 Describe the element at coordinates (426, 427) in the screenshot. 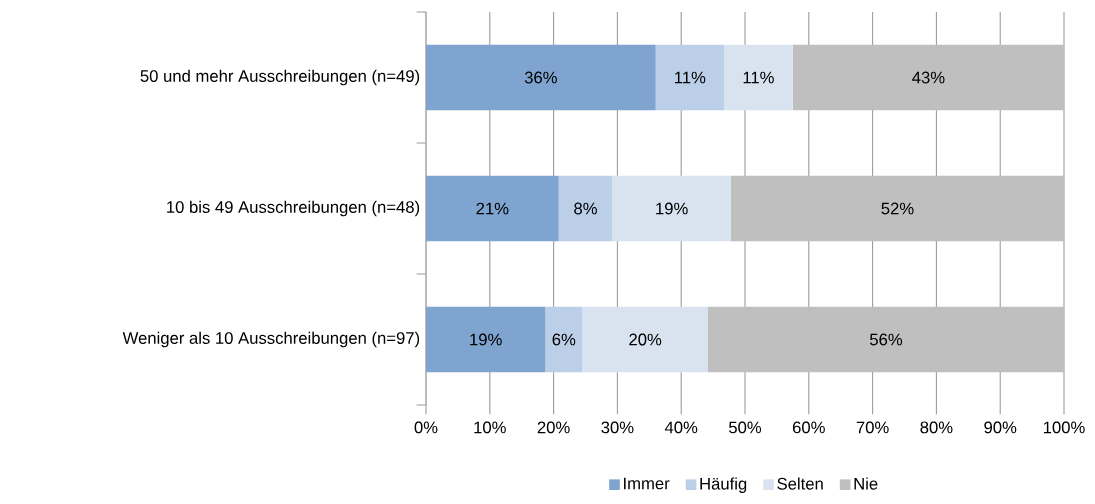

I see `x-tick-label: 0%` at that location.